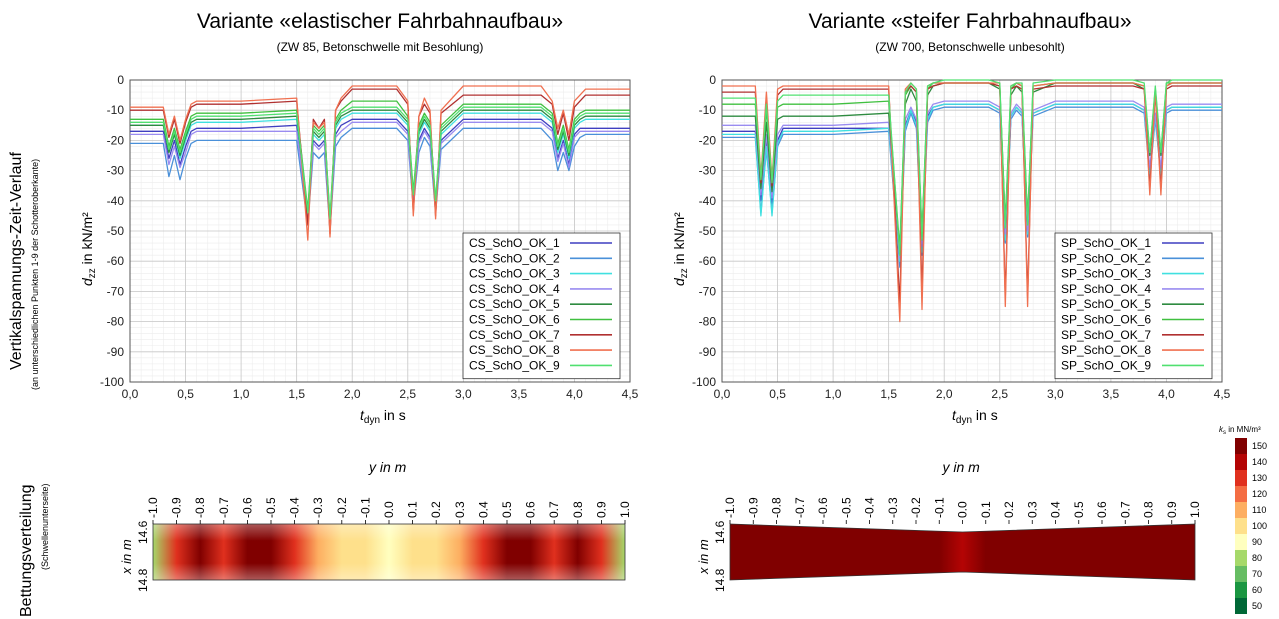 The image size is (1279, 619). What do you see at coordinates (1106, 289) in the screenshot?
I see `legend-label: SP_SchO_OK_4` at bounding box center [1106, 289].